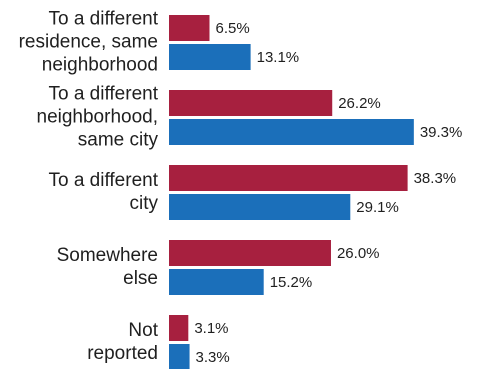 Image resolution: width=489 pixels, height=369 pixels. Describe the element at coordinates (98, 117) in the screenshot. I see `category-label-2-line-2: neighborhood,` at that location.